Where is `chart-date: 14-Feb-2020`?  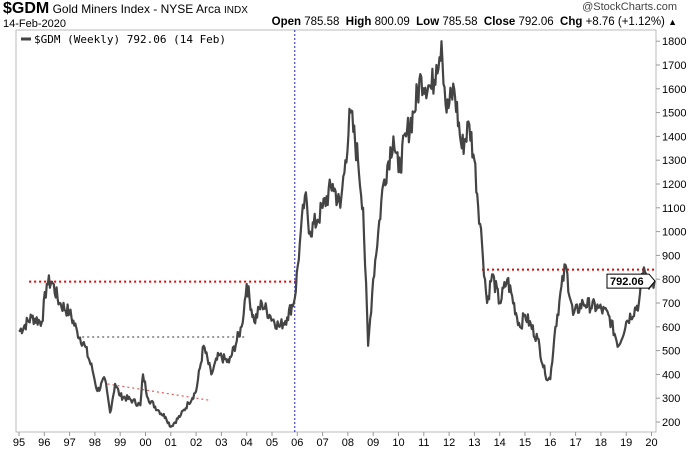
chart-date: 14-Feb-2020 is located at coordinates (34, 24).